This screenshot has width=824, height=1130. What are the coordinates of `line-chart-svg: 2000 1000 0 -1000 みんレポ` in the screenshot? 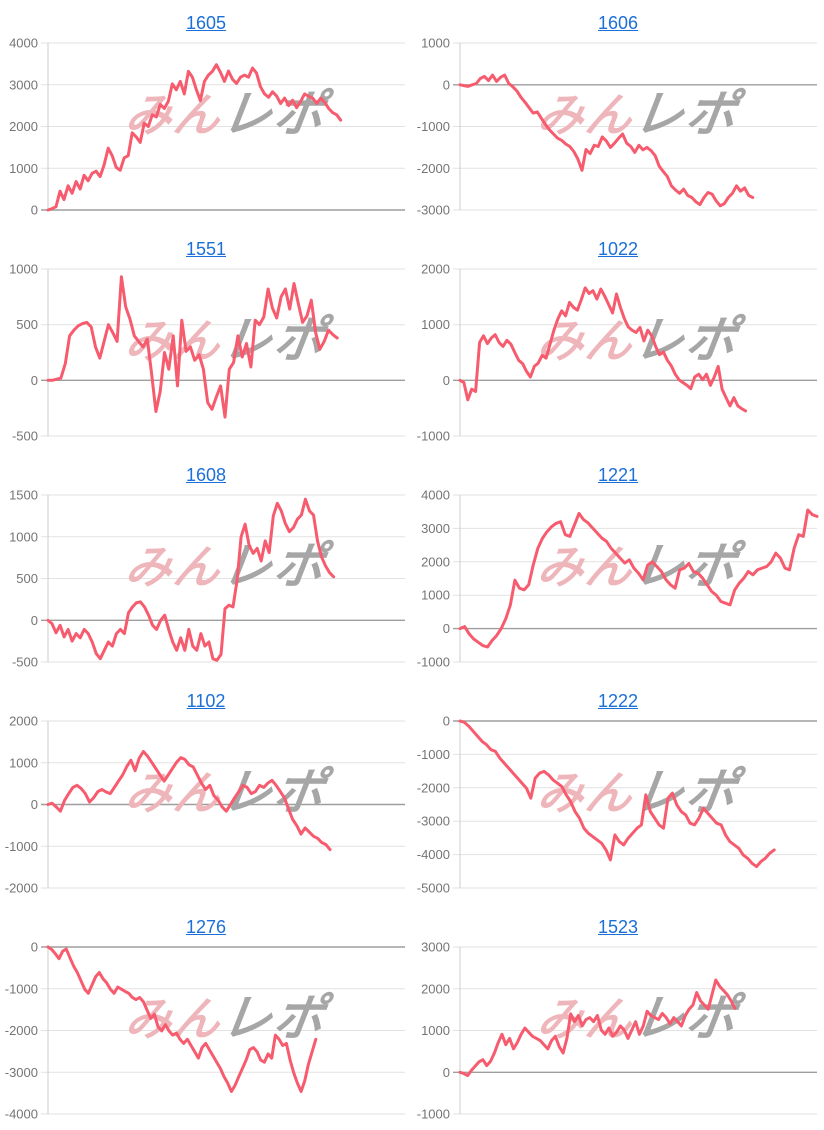 It's located at (617, 353).